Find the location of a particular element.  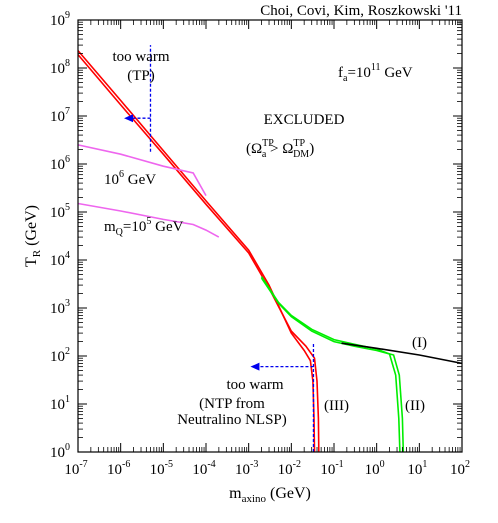

curve-label-II: (II) is located at coordinates (415, 406).